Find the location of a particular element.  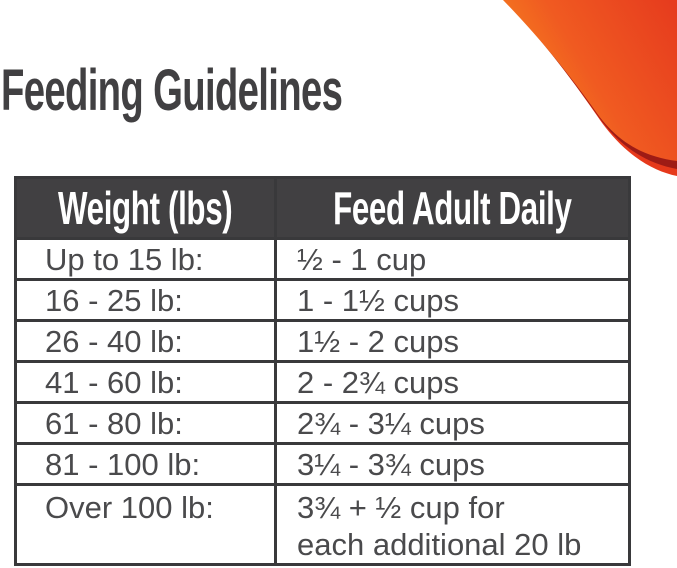

amount-value: 1 - 1½ cups is located at coordinates (452, 300).